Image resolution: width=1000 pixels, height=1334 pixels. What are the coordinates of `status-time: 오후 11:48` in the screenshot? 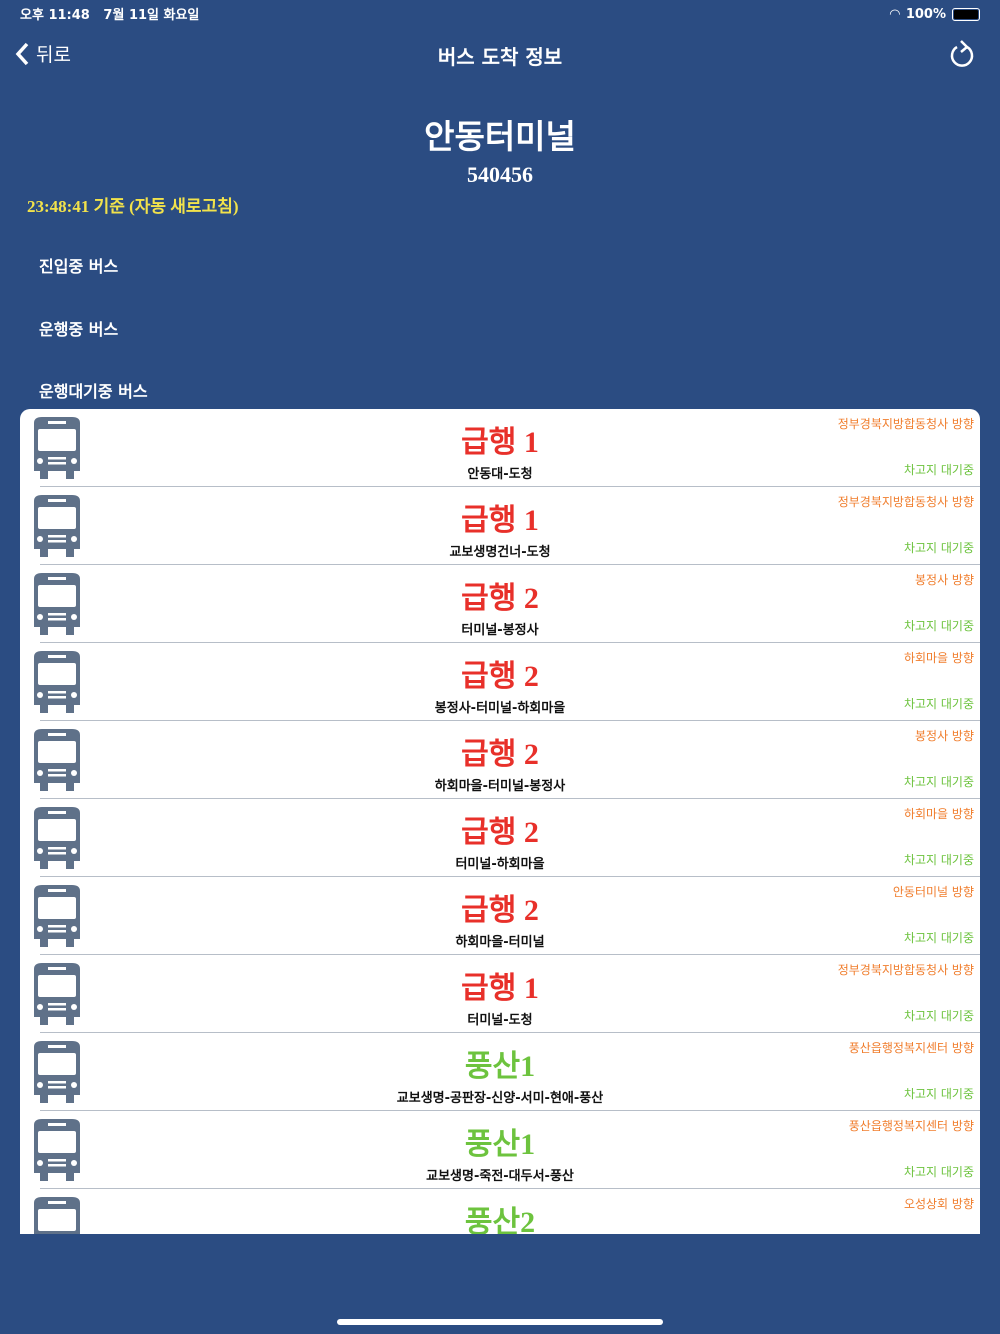 It's located at (55, 15).